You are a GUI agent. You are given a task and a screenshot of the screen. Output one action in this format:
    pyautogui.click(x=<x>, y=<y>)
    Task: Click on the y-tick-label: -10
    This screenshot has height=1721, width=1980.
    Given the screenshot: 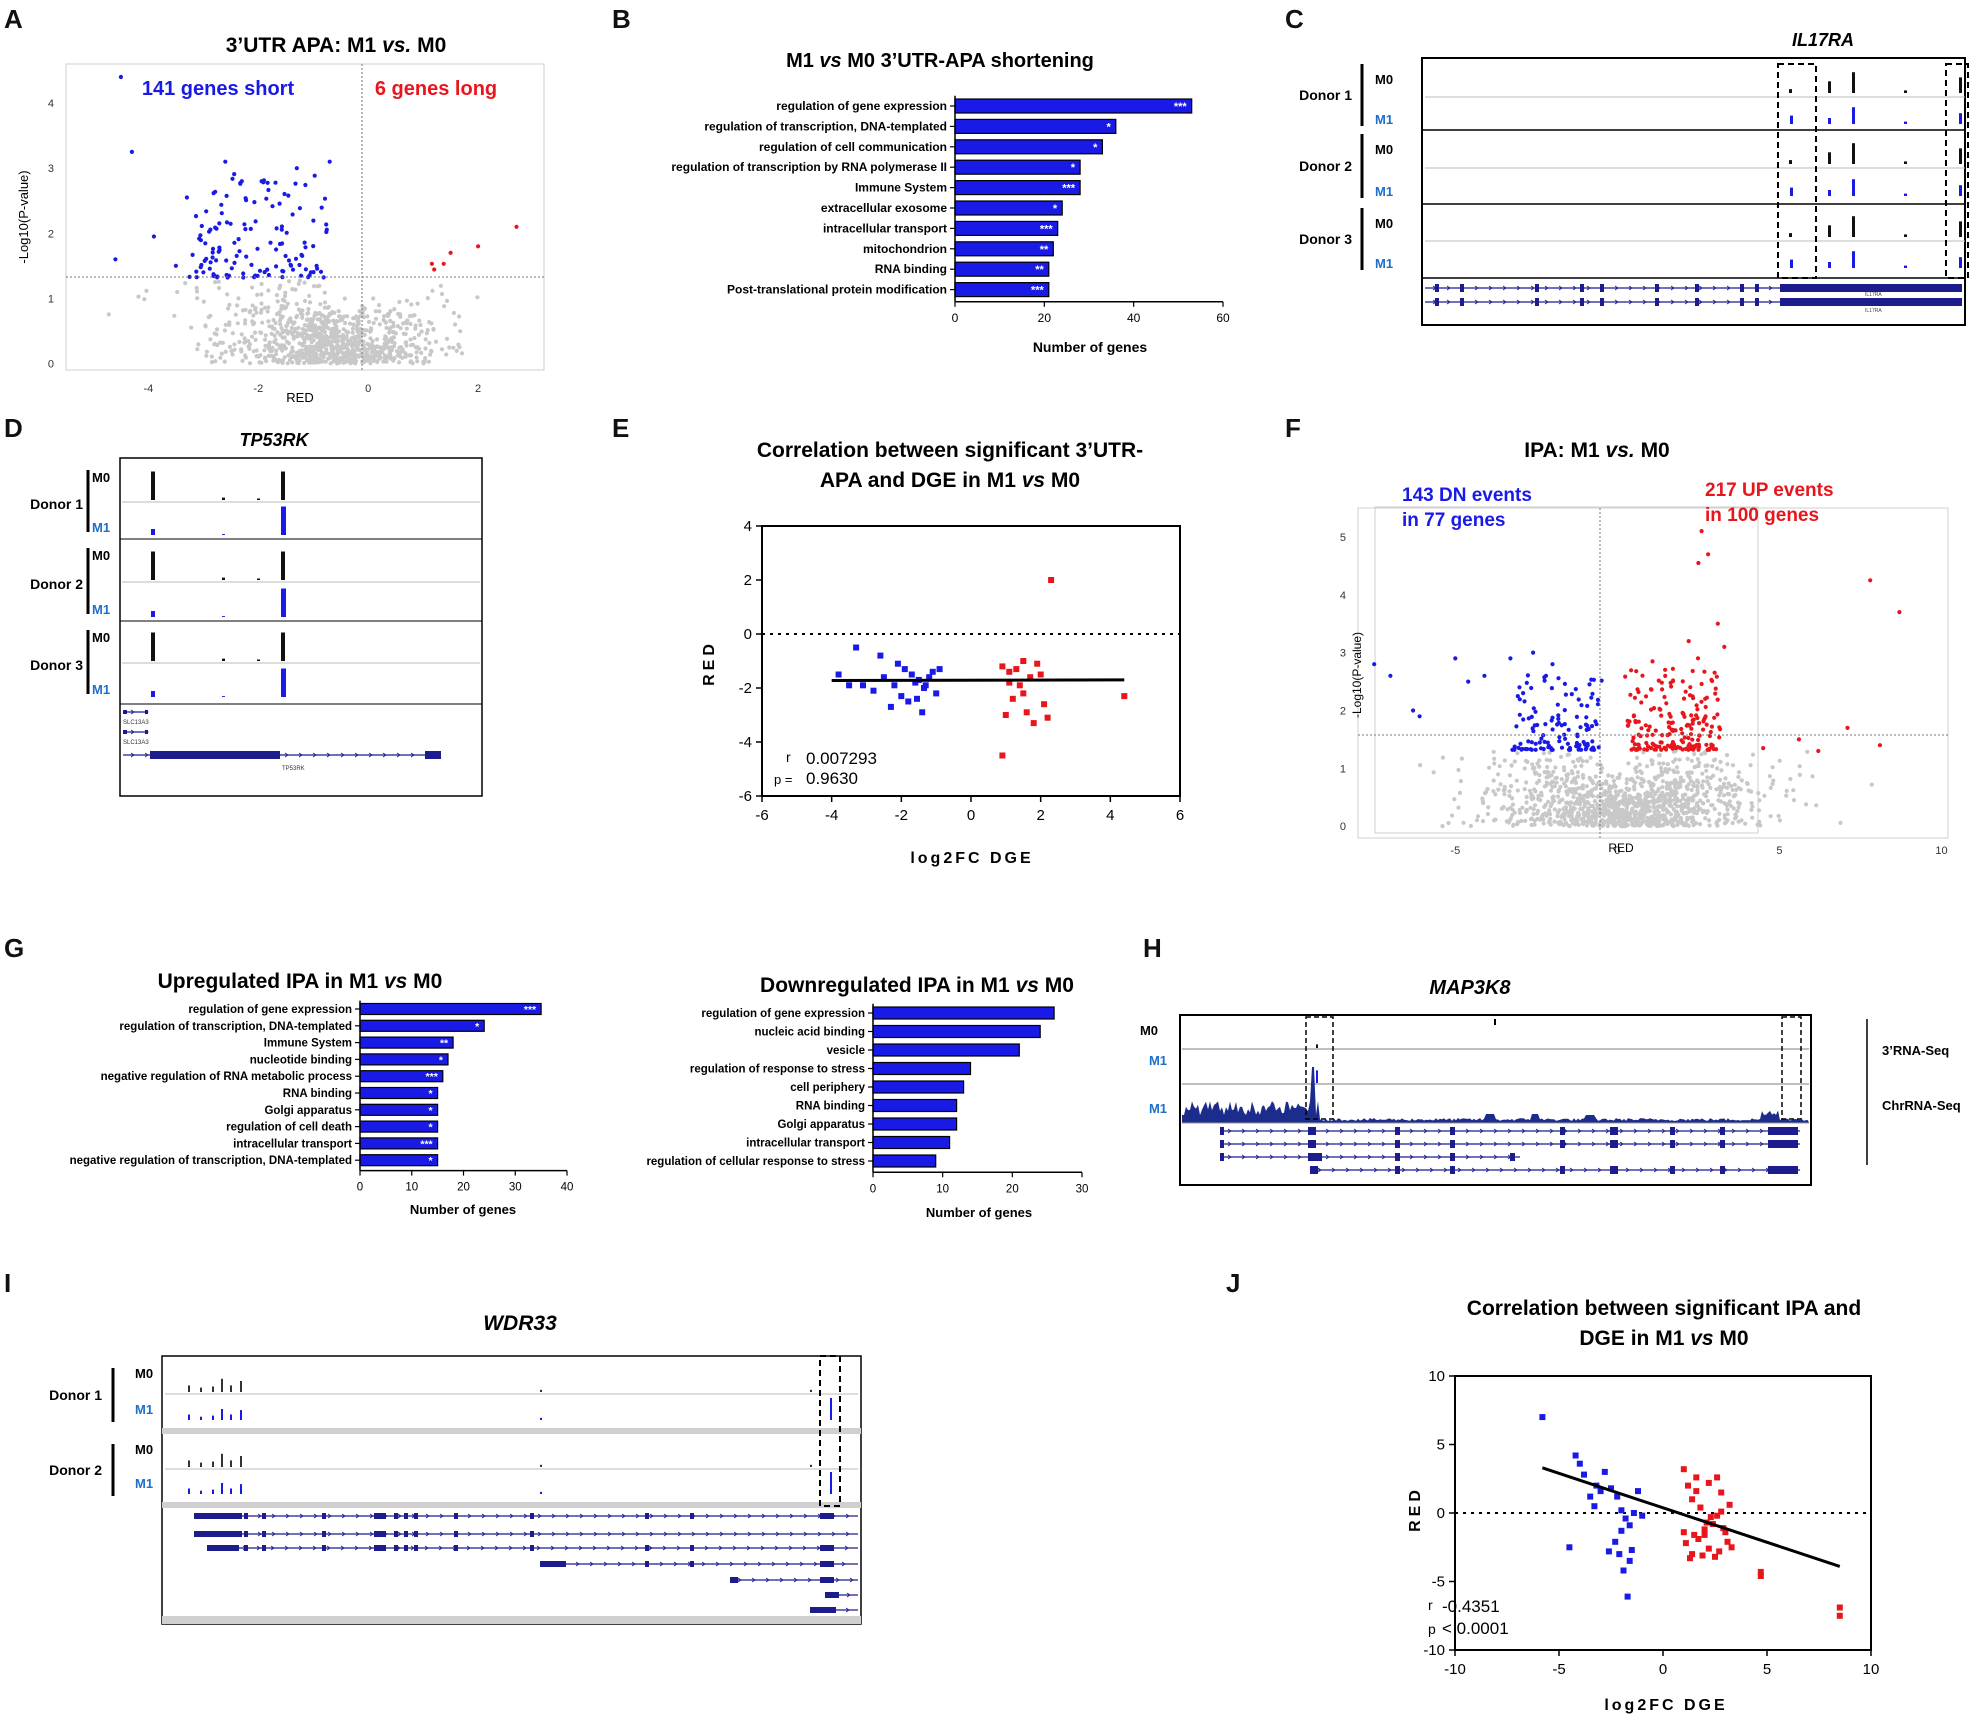 What is the action you would take?
    pyautogui.click(x=1434, y=1650)
    